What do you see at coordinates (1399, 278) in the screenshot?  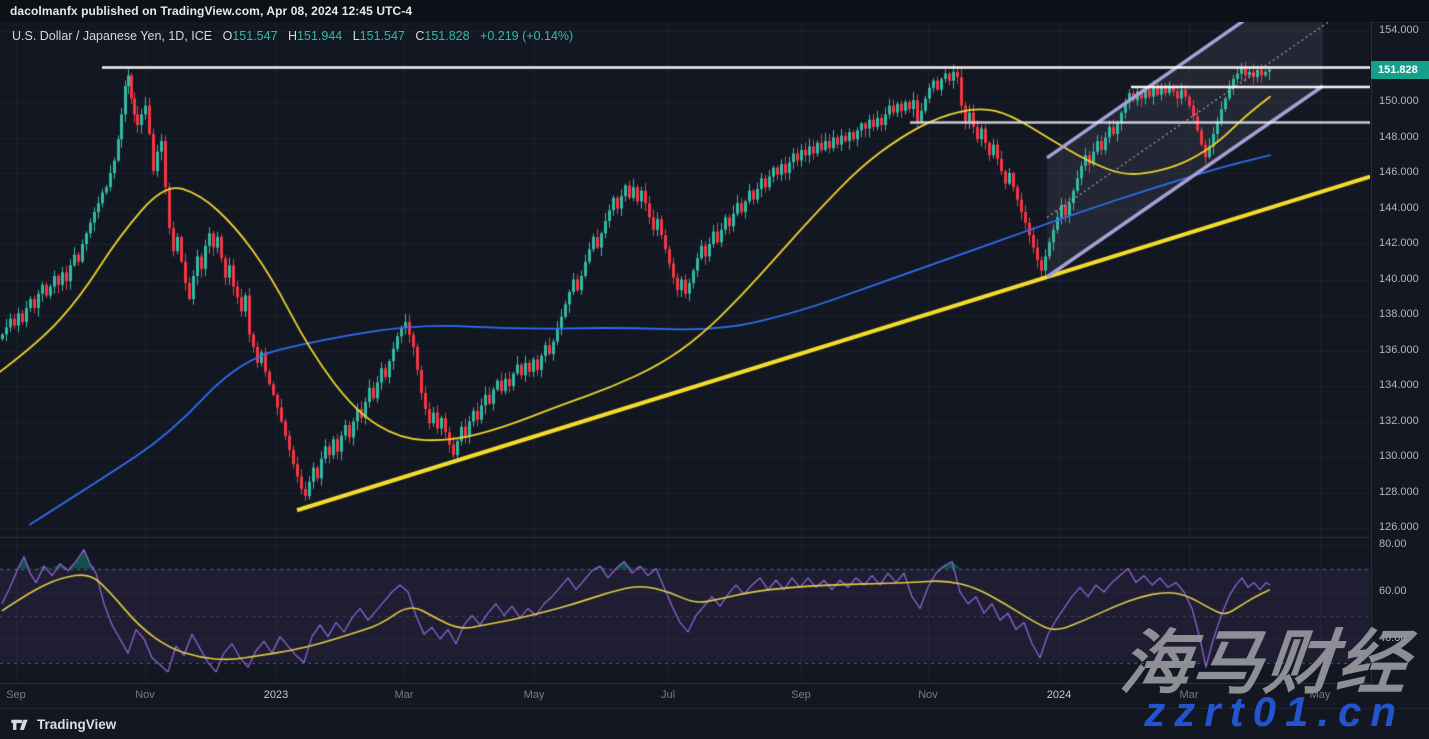 I see `price-tick-label: 140.000` at bounding box center [1399, 278].